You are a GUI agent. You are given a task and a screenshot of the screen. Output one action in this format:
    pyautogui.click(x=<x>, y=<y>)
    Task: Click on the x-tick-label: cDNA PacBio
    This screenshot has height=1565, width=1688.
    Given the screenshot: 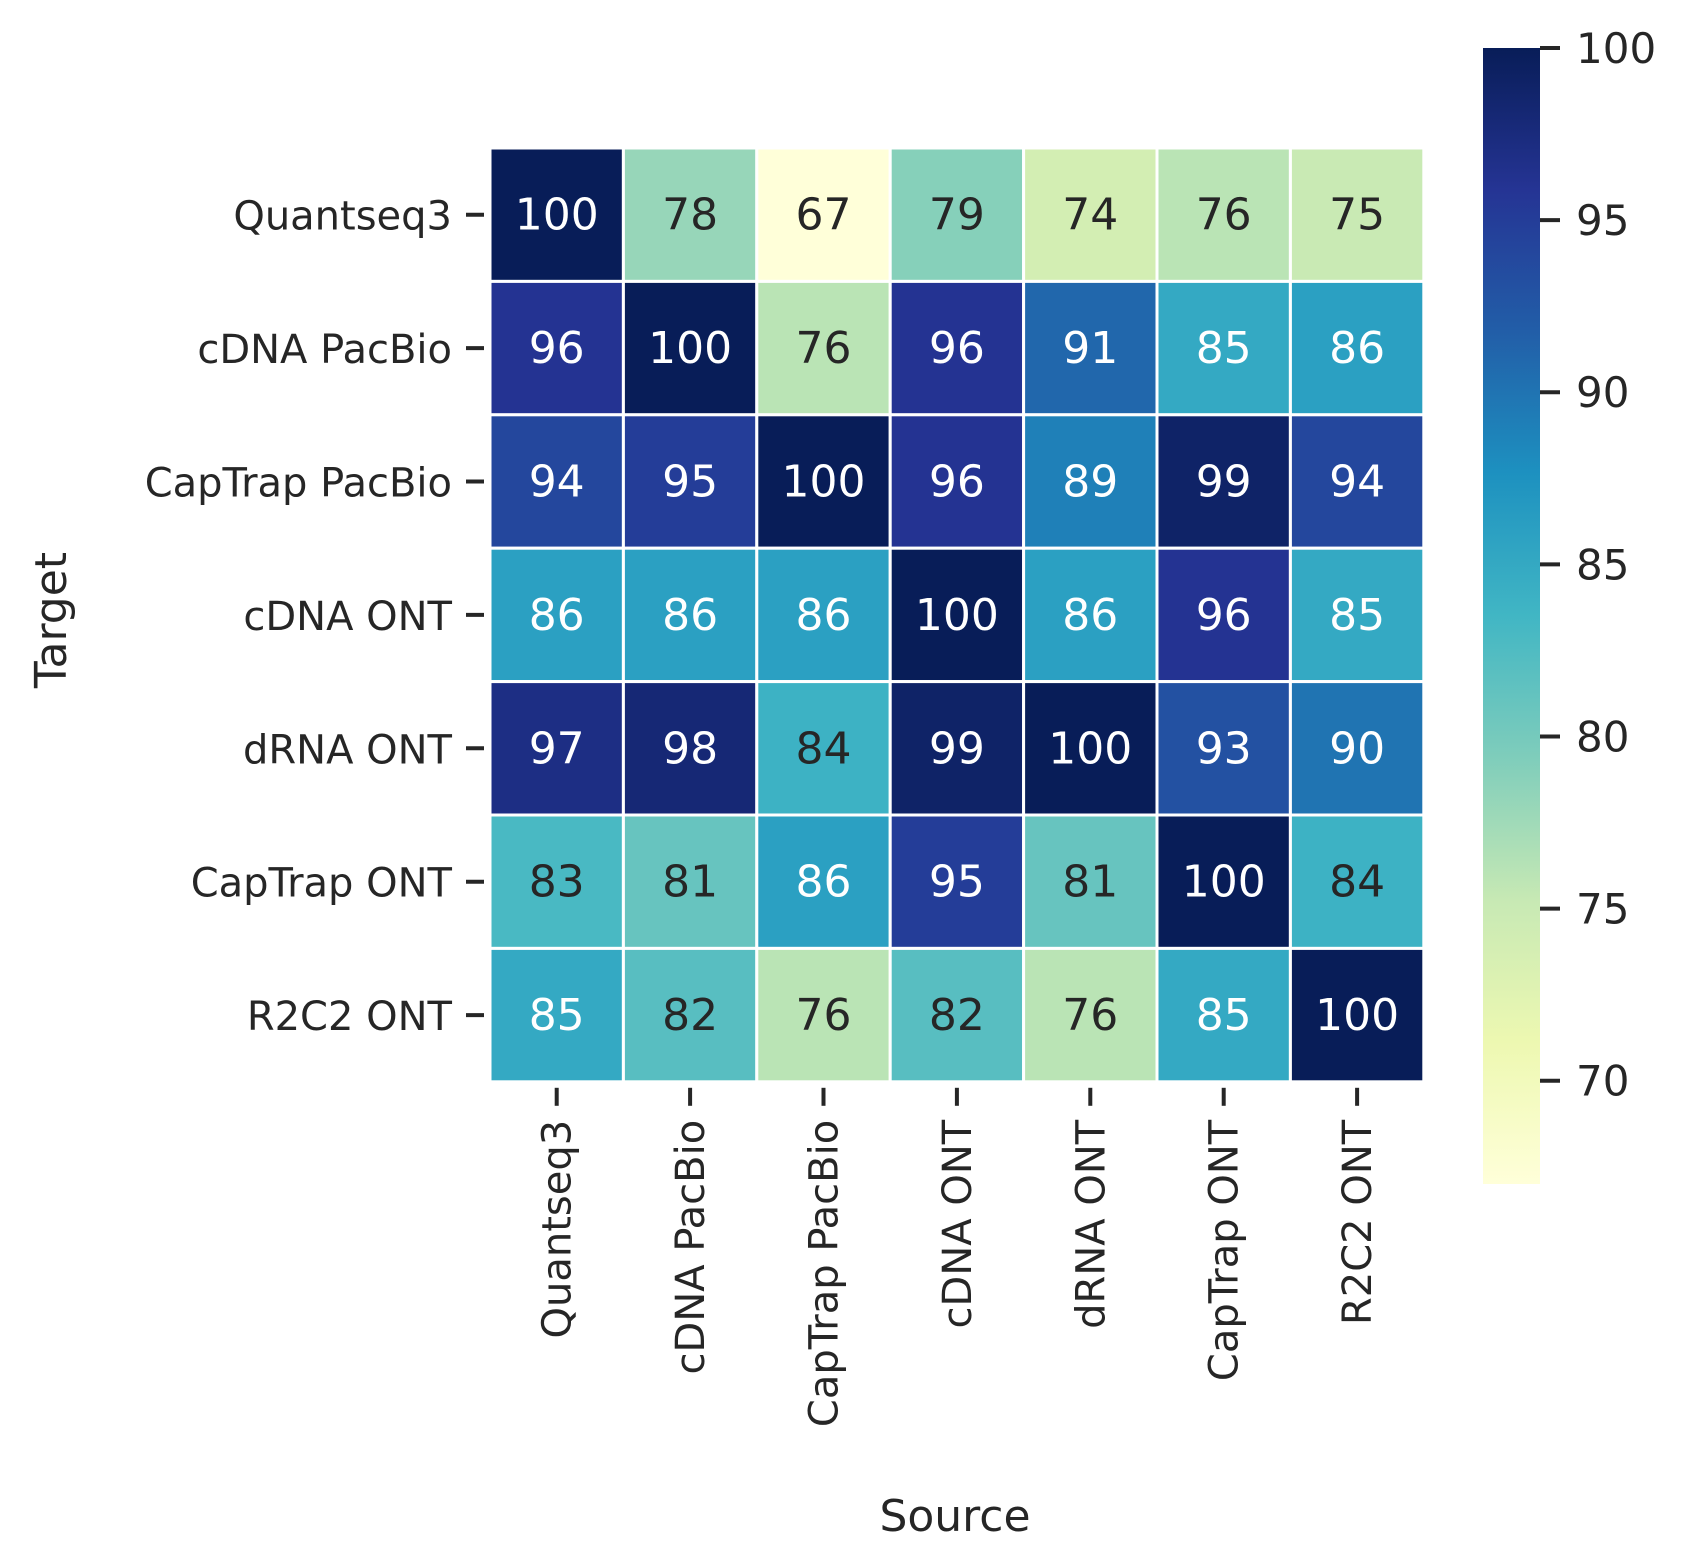 What is the action you would take?
    pyautogui.click(x=691, y=1247)
    